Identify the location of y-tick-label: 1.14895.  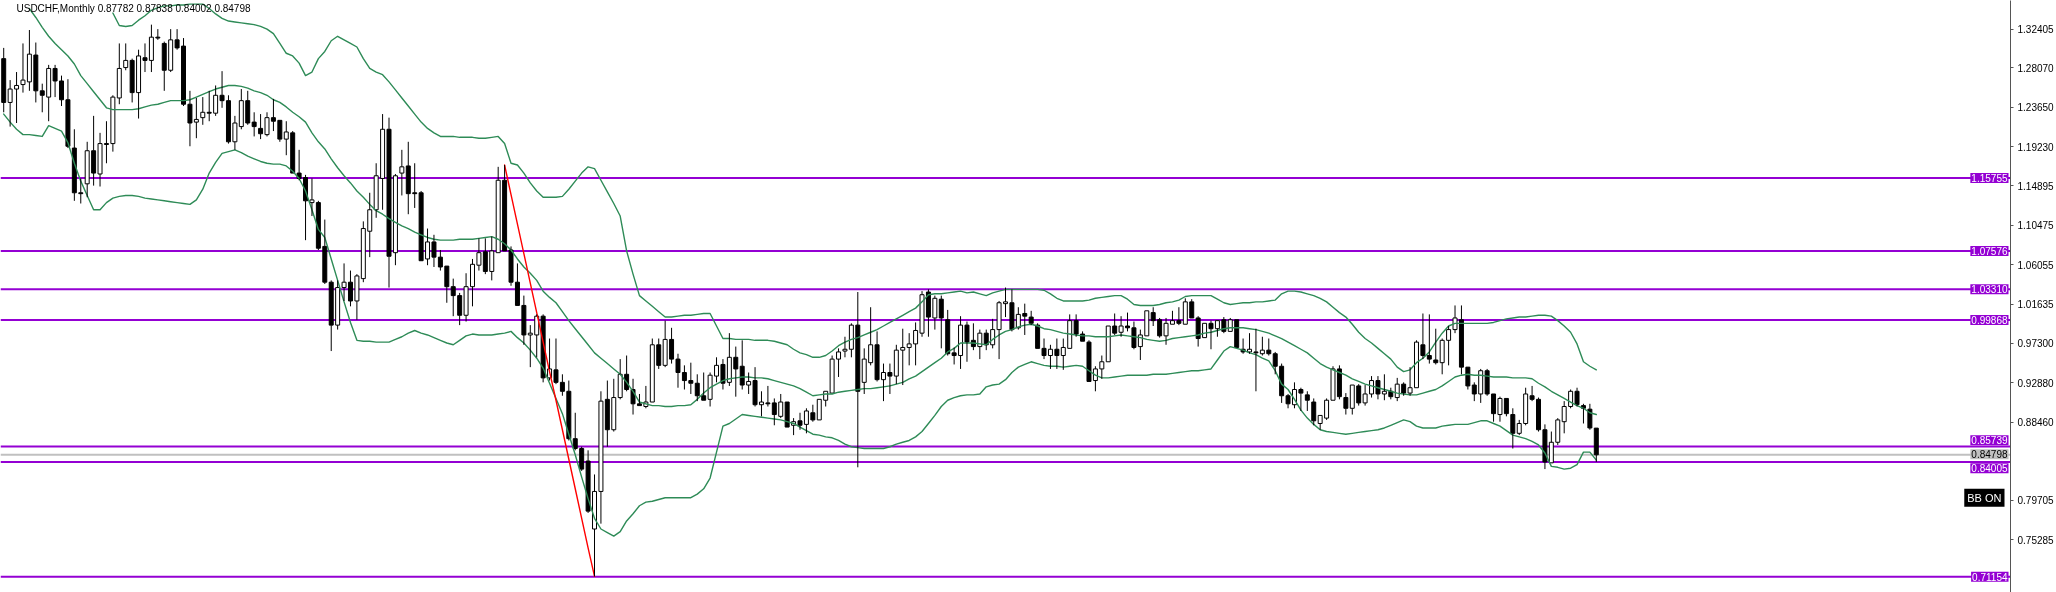
(2036, 186).